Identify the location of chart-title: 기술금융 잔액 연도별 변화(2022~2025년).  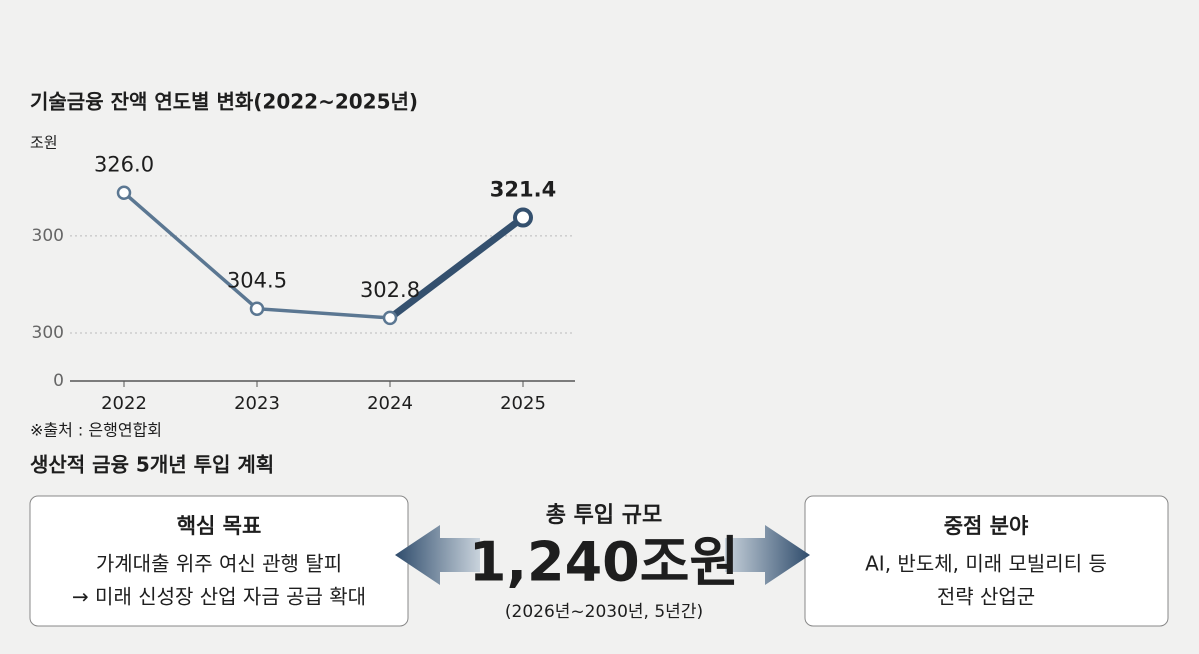
(224, 102).